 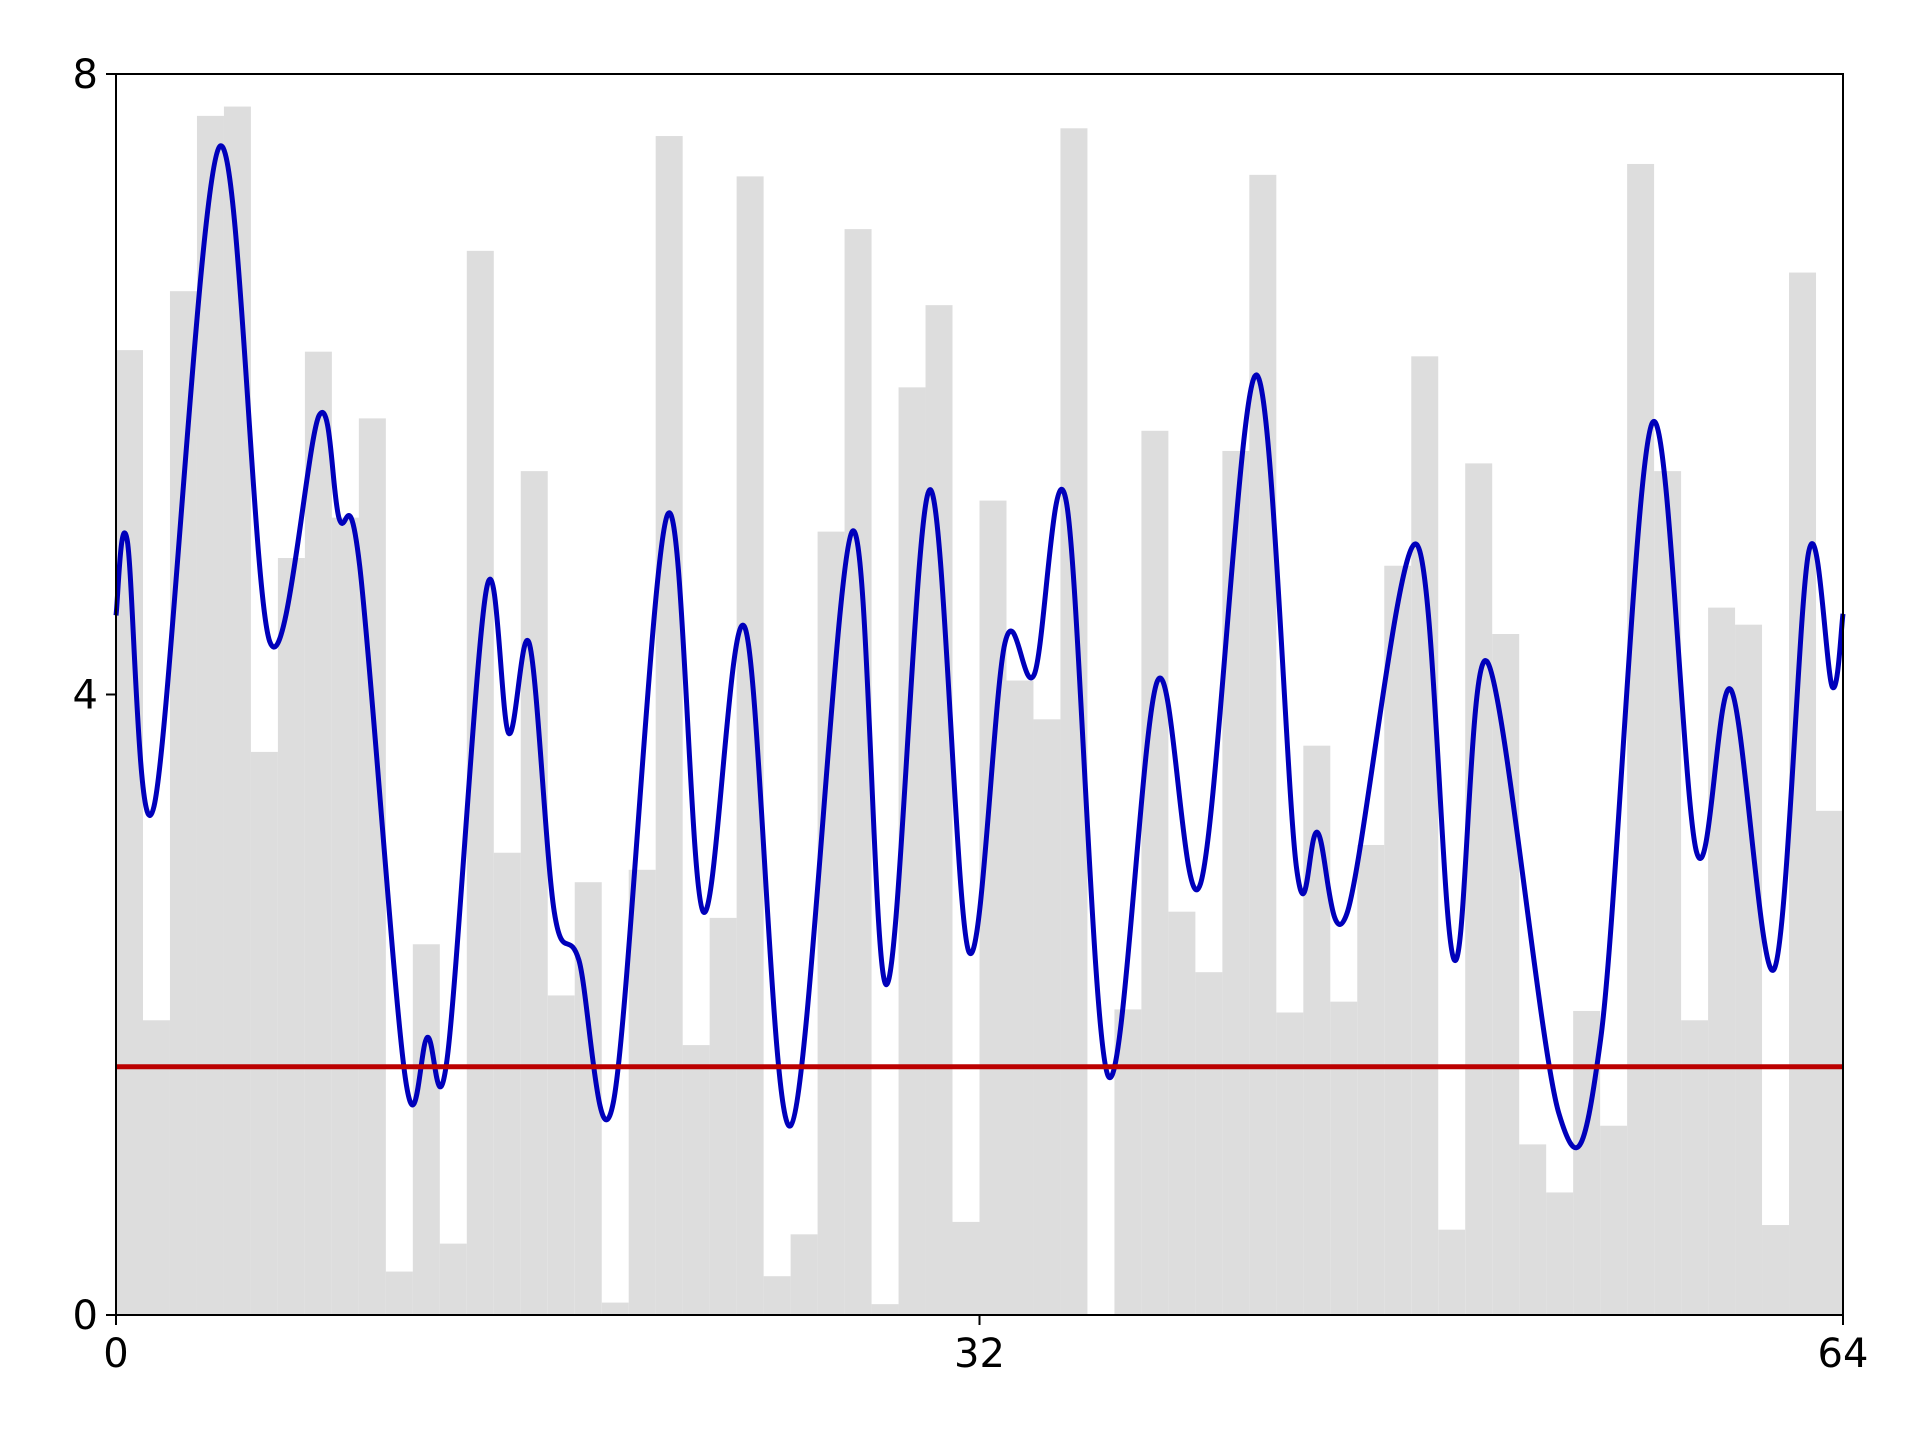 I want to click on y-tick-label: 0, so click(x=85, y=1316).